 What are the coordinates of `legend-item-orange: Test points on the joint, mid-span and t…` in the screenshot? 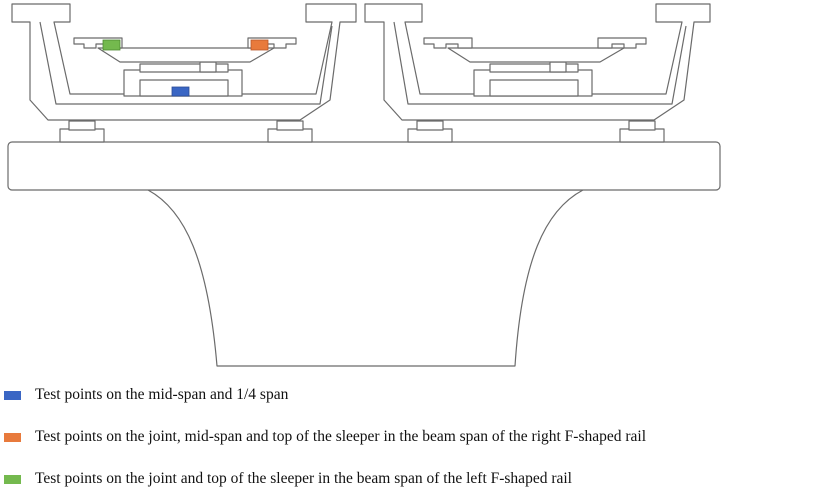 It's located at (325, 437).